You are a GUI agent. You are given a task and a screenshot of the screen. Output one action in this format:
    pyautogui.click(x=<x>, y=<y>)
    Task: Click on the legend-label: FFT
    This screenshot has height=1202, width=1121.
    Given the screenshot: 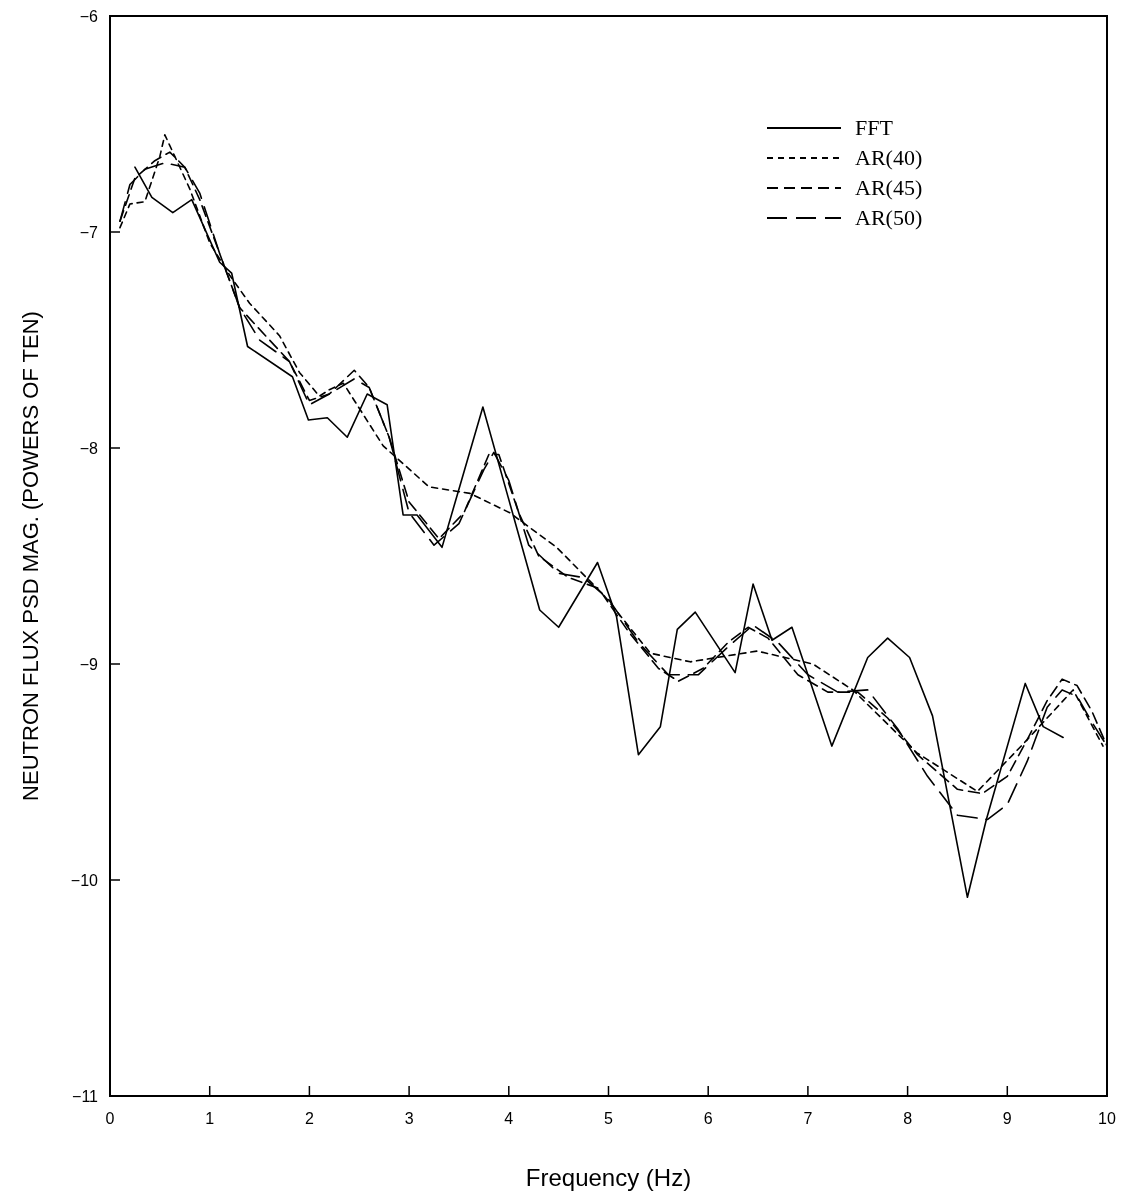 What is the action you would take?
    pyautogui.click(x=874, y=127)
    